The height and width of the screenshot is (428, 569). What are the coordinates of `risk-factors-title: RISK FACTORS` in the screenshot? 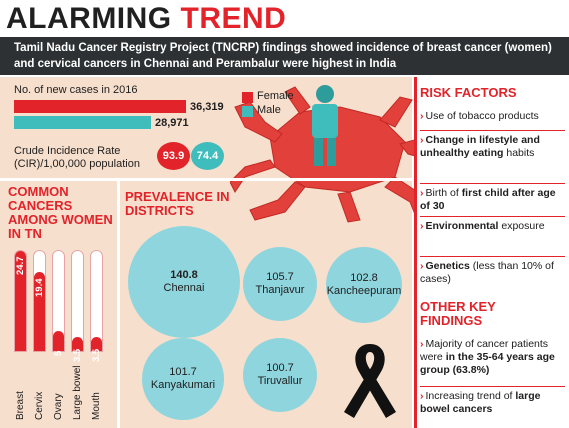 It's located at (468, 92).